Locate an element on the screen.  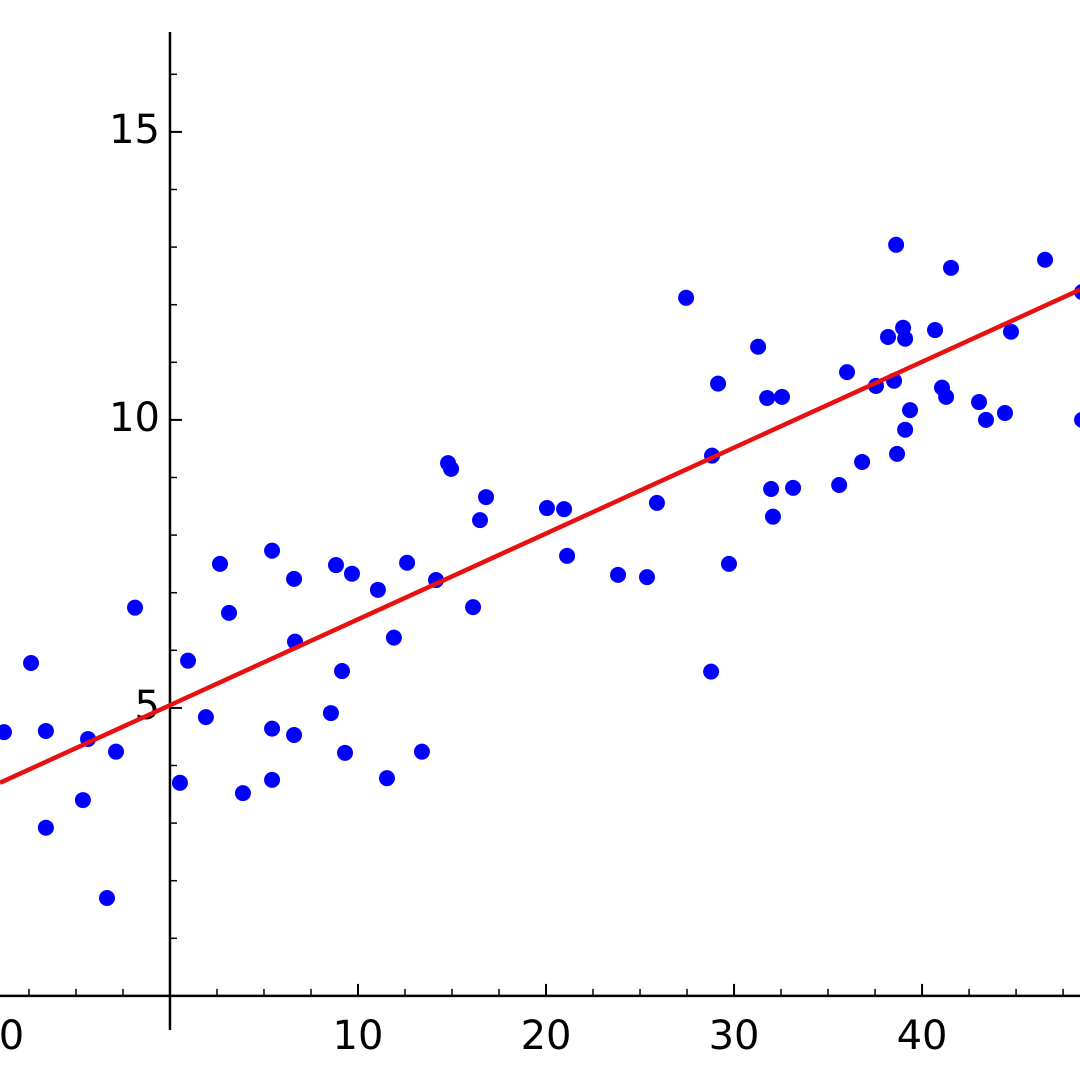
x-tick-label: −10 is located at coordinates (12, 1036).